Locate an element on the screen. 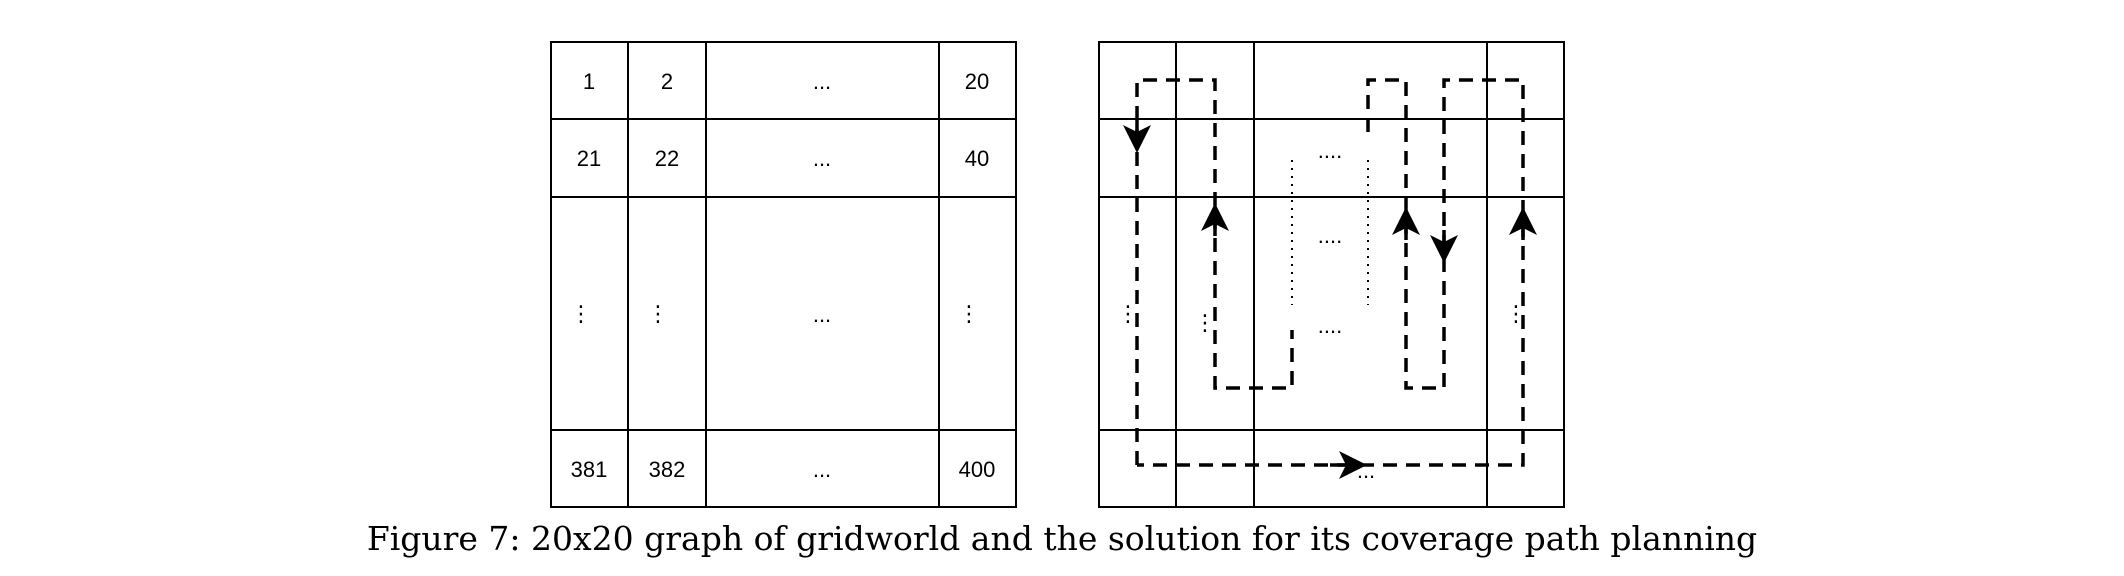 This screenshot has height=576, width=2124. grid-cell-label: 20 is located at coordinates (977, 81).